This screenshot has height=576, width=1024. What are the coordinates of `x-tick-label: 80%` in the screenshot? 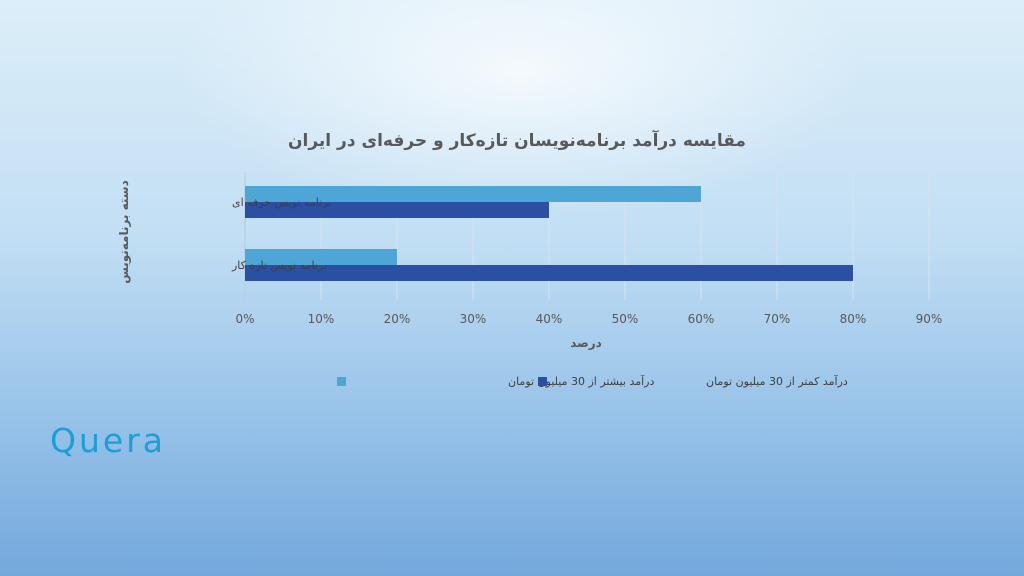 It's located at (853, 319).